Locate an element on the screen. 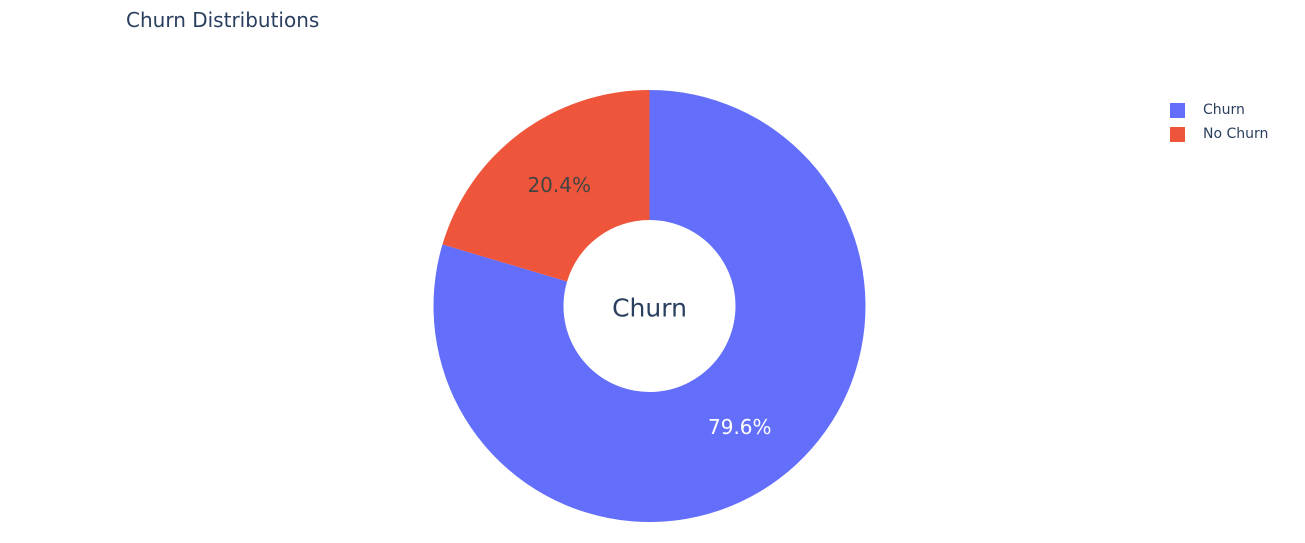 The width and height of the screenshot is (1305, 543). chart-title: Churn Distributions is located at coordinates (223, 20).